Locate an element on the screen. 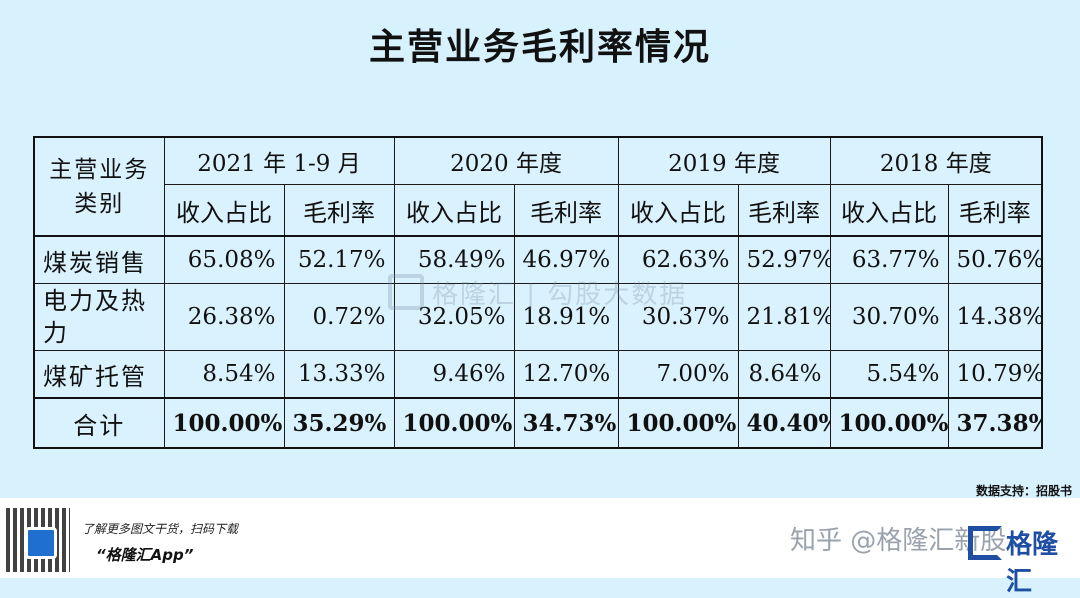 The image size is (1080, 598). table-cell: 46.97% is located at coordinates (566, 259).